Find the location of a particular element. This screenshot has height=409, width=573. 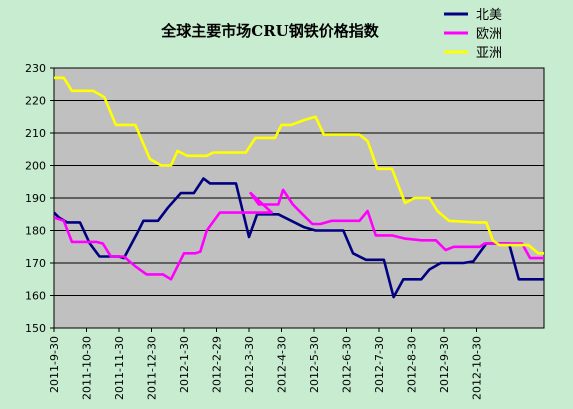

y-tick-label: 230 is located at coordinates (35, 68).